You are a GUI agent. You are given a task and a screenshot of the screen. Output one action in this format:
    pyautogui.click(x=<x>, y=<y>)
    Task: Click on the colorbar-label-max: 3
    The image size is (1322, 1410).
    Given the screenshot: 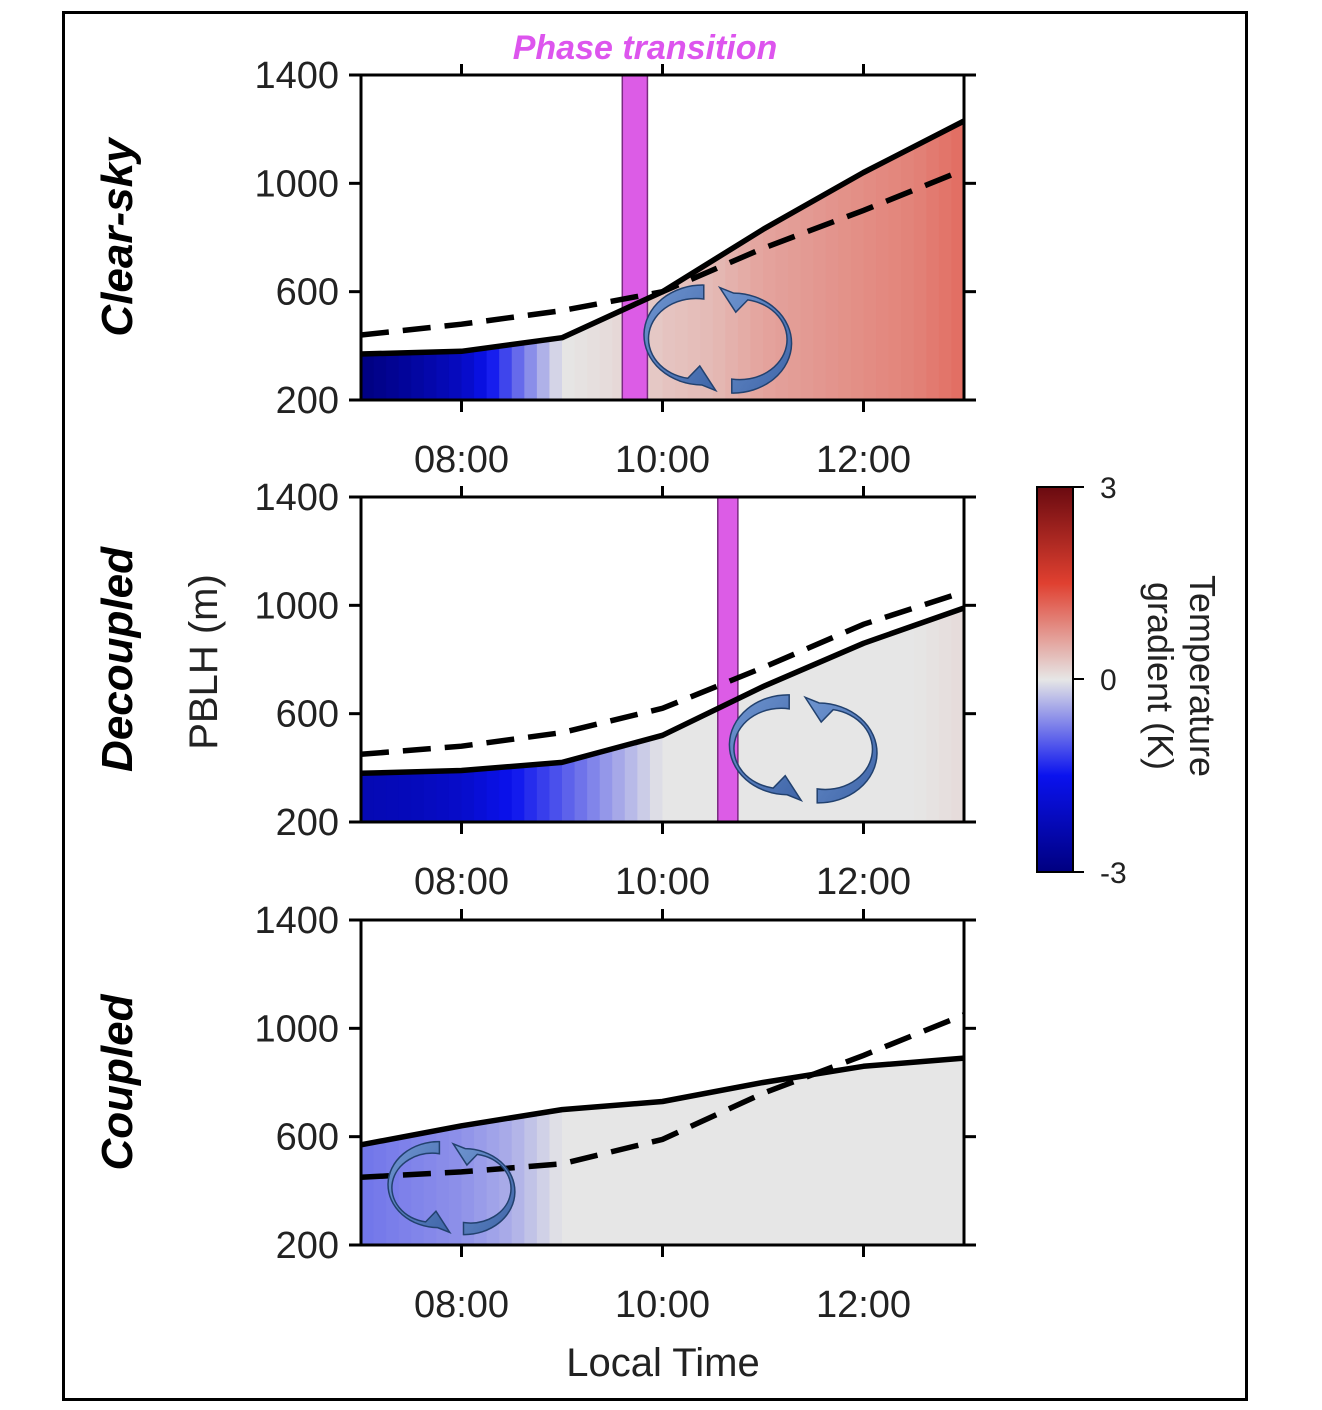 What is the action you would take?
    pyautogui.click(x=1108, y=488)
    